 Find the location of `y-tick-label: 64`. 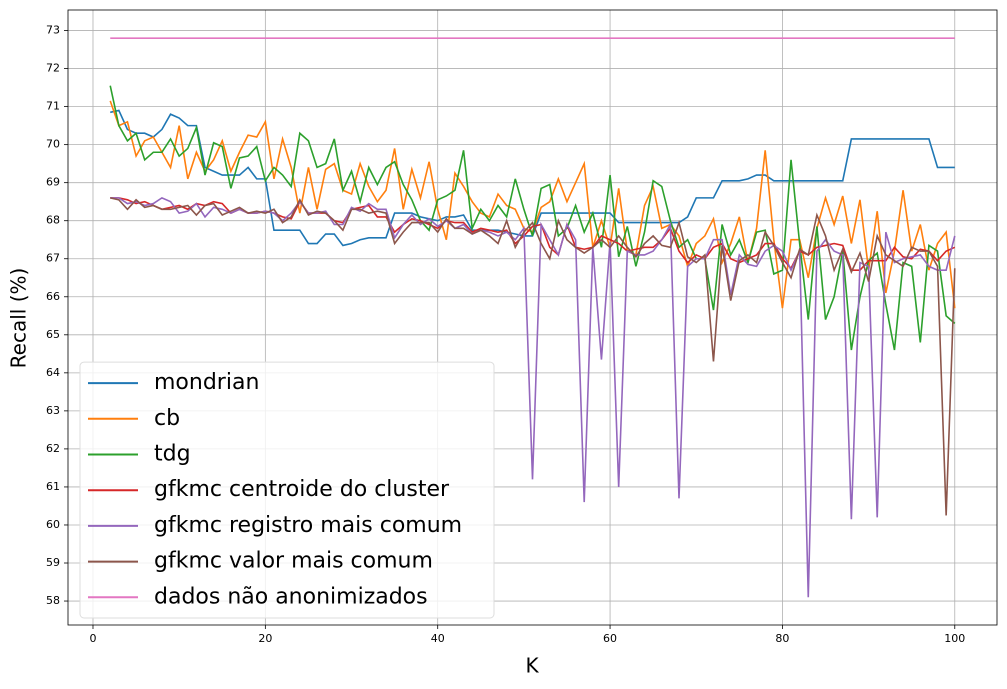

y-tick-label: 64 is located at coordinates (53, 372).